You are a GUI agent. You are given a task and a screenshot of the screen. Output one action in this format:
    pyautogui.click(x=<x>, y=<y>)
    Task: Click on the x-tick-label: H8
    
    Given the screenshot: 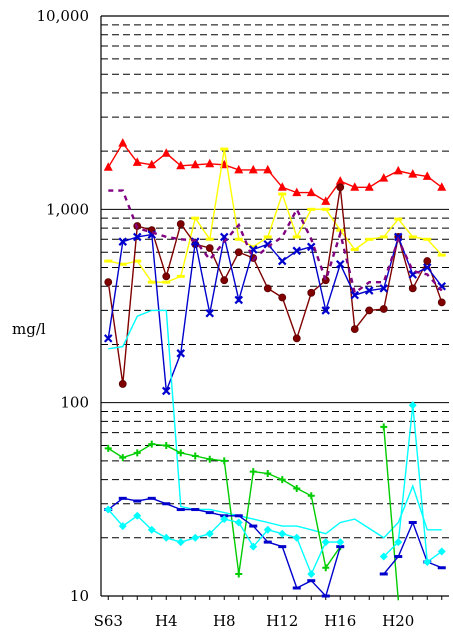 What is the action you would take?
    pyautogui.click(x=224, y=621)
    